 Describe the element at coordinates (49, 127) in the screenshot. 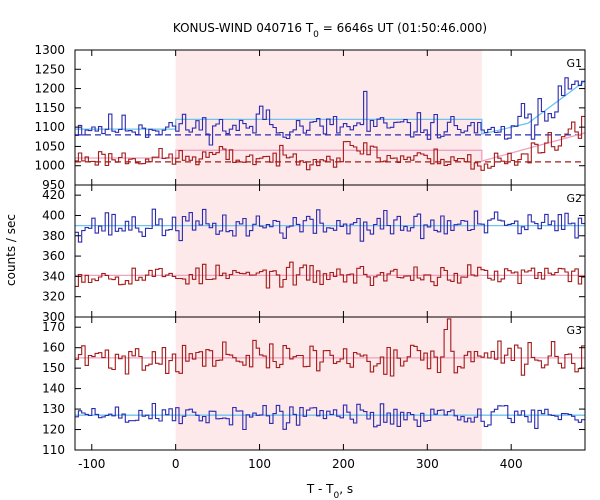

I see `y-tick-label: 1100` at that location.